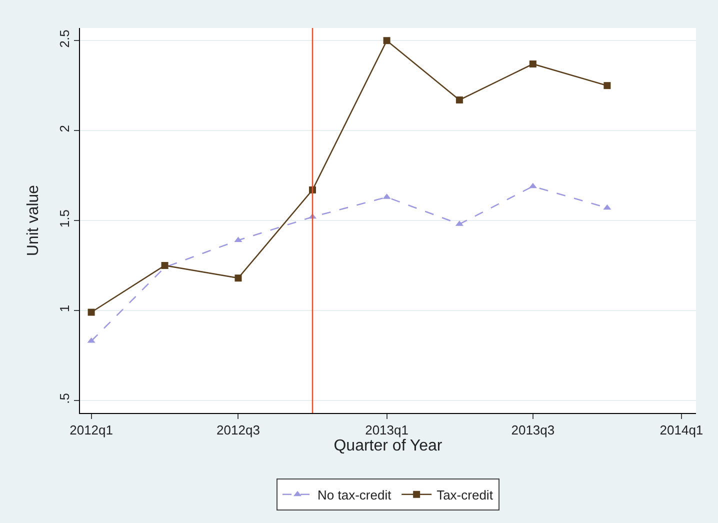 This screenshot has width=718, height=523. What do you see at coordinates (64, 219) in the screenshot?
I see `y-tick-label: 1.5` at bounding box center [64, 219].